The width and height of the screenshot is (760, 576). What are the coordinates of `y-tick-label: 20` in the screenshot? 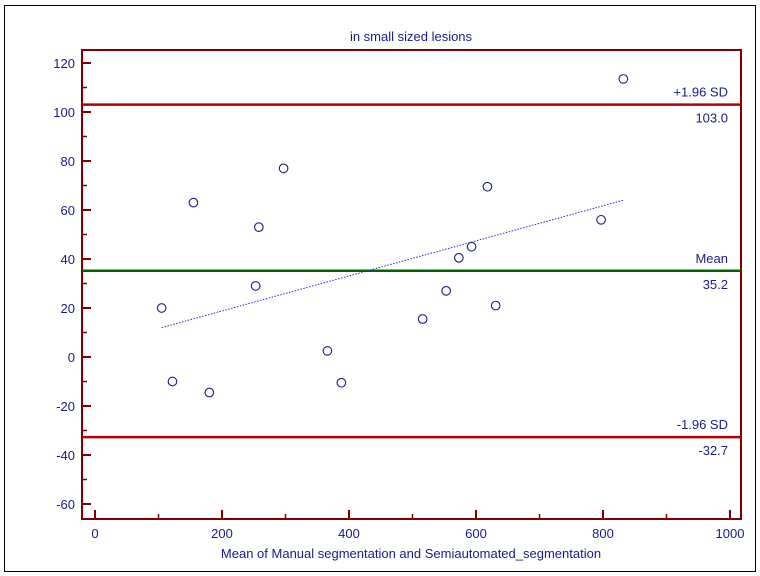 It's located at (68, 308).